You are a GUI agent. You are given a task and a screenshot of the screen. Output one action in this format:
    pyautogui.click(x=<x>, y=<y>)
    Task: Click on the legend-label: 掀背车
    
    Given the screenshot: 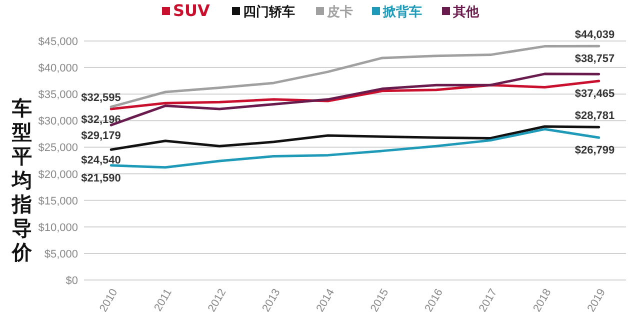 What is the action you would take?
    pyautogui.click(x=402, y=12)
    